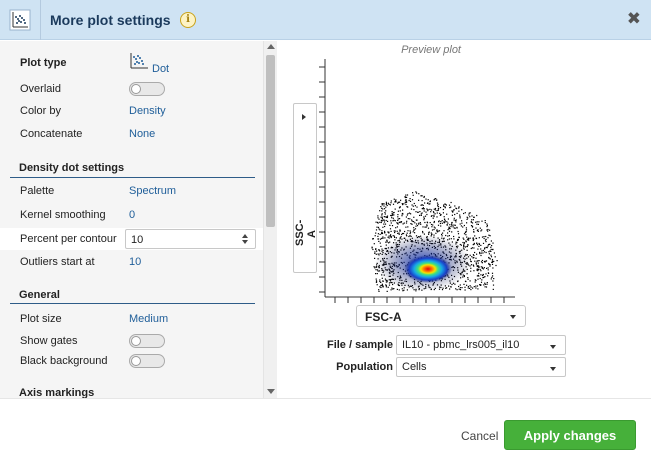 Image resolution: width=651 pixels, height=467 pixels. I want to click on population-select: Cells, so click(481, 367).